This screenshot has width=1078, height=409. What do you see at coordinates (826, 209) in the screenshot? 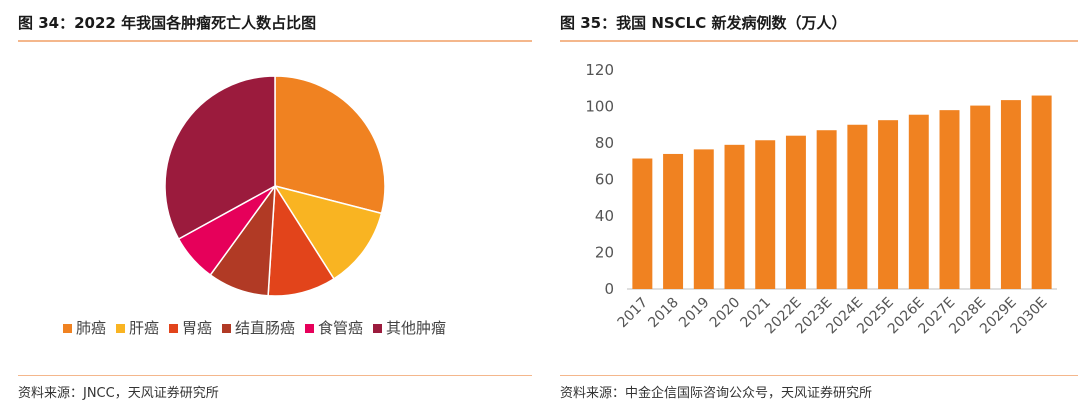
I see `bar-2023E` at bounding box center [826, 209].